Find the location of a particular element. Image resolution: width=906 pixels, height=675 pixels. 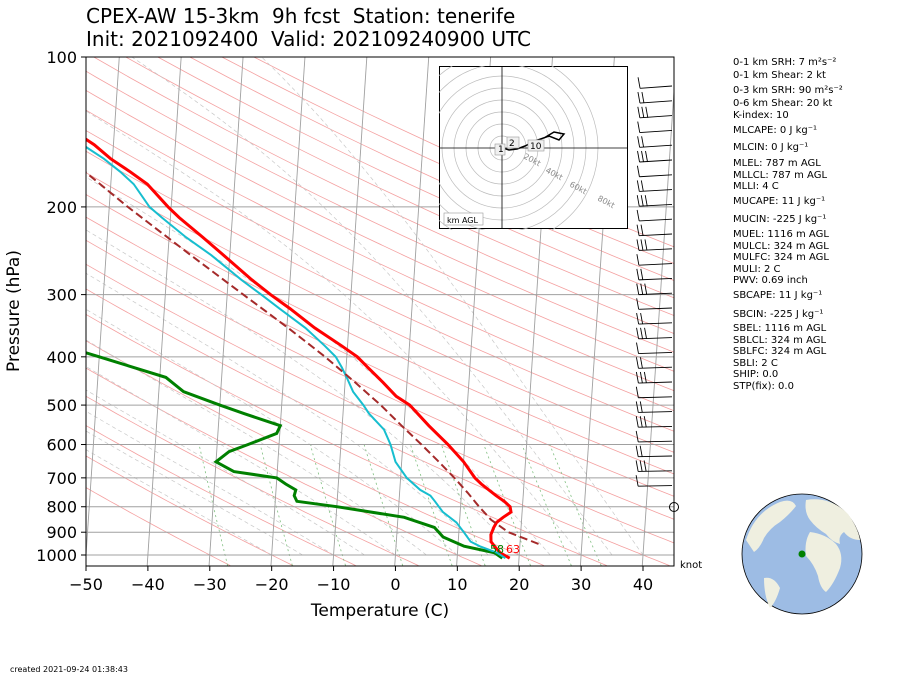

index-mucape: MUCAPE: 11 J kg⁻¹ is located at coordinates (779, 201).